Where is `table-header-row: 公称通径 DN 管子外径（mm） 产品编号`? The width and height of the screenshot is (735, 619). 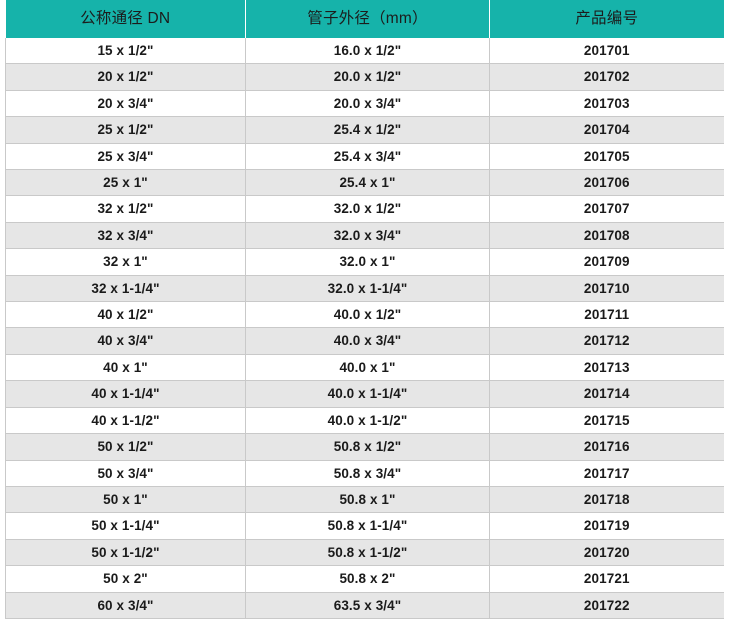 table-header-row: 公称通径 DN 管子外径（mm） 产品编号 is located at coordinates (364, 19).